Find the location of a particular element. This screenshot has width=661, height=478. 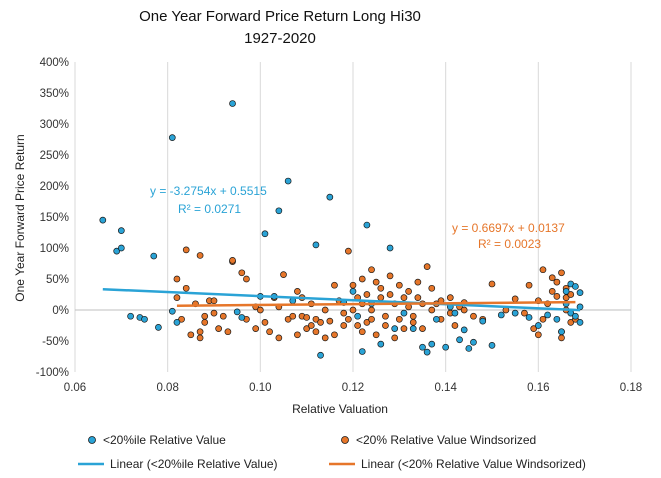

x-axis-label: Relative Valuation is located at coordinates (340, 409).